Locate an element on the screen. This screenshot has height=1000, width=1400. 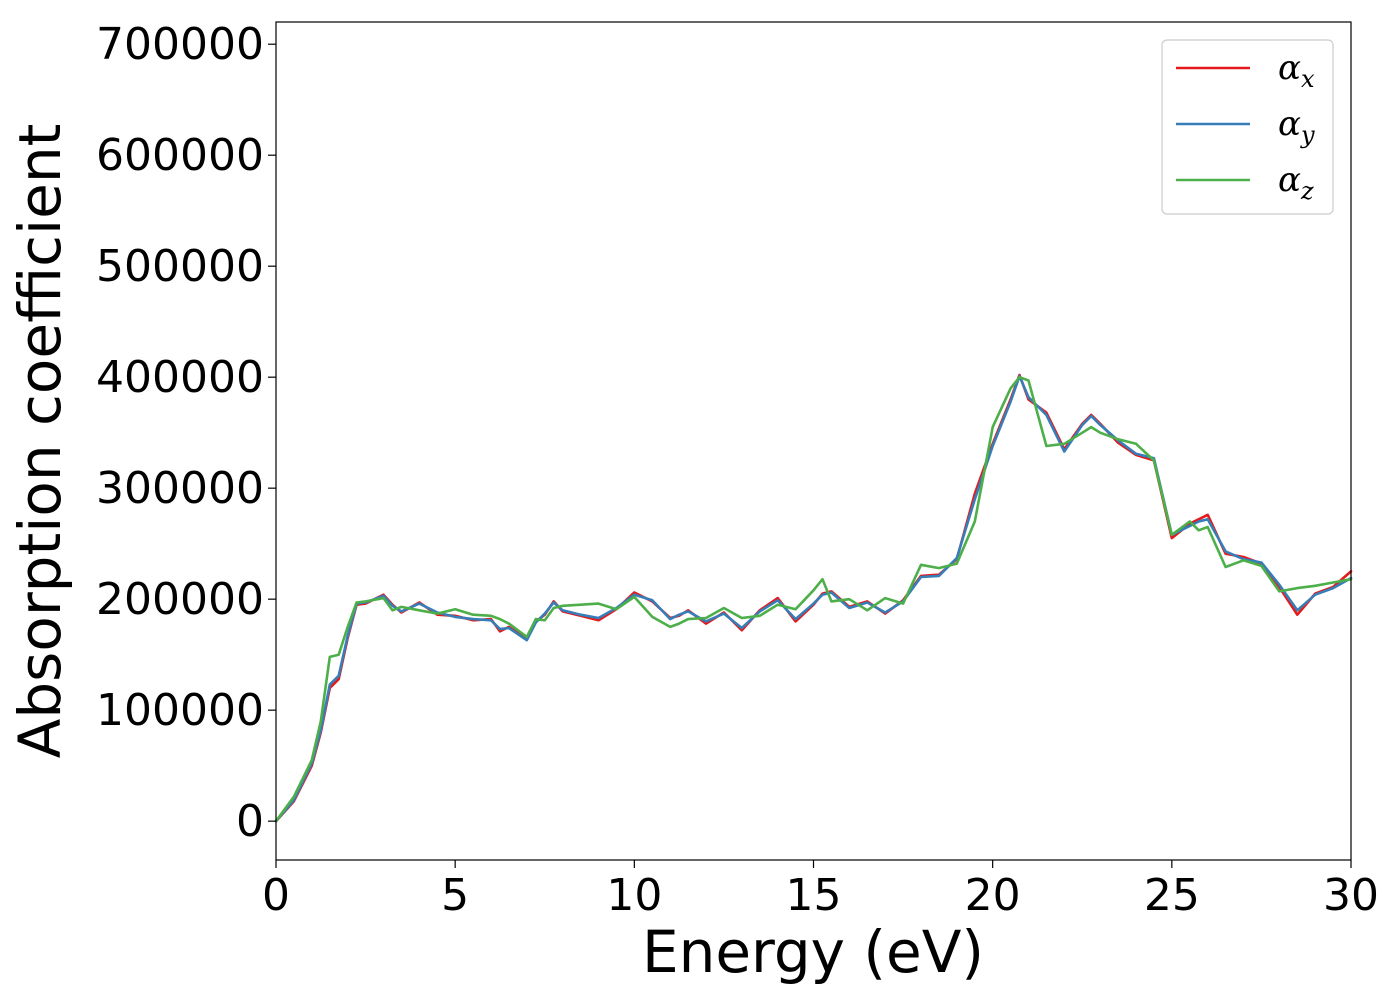
legend-subscript: x is located at coordinates (1308, 79).